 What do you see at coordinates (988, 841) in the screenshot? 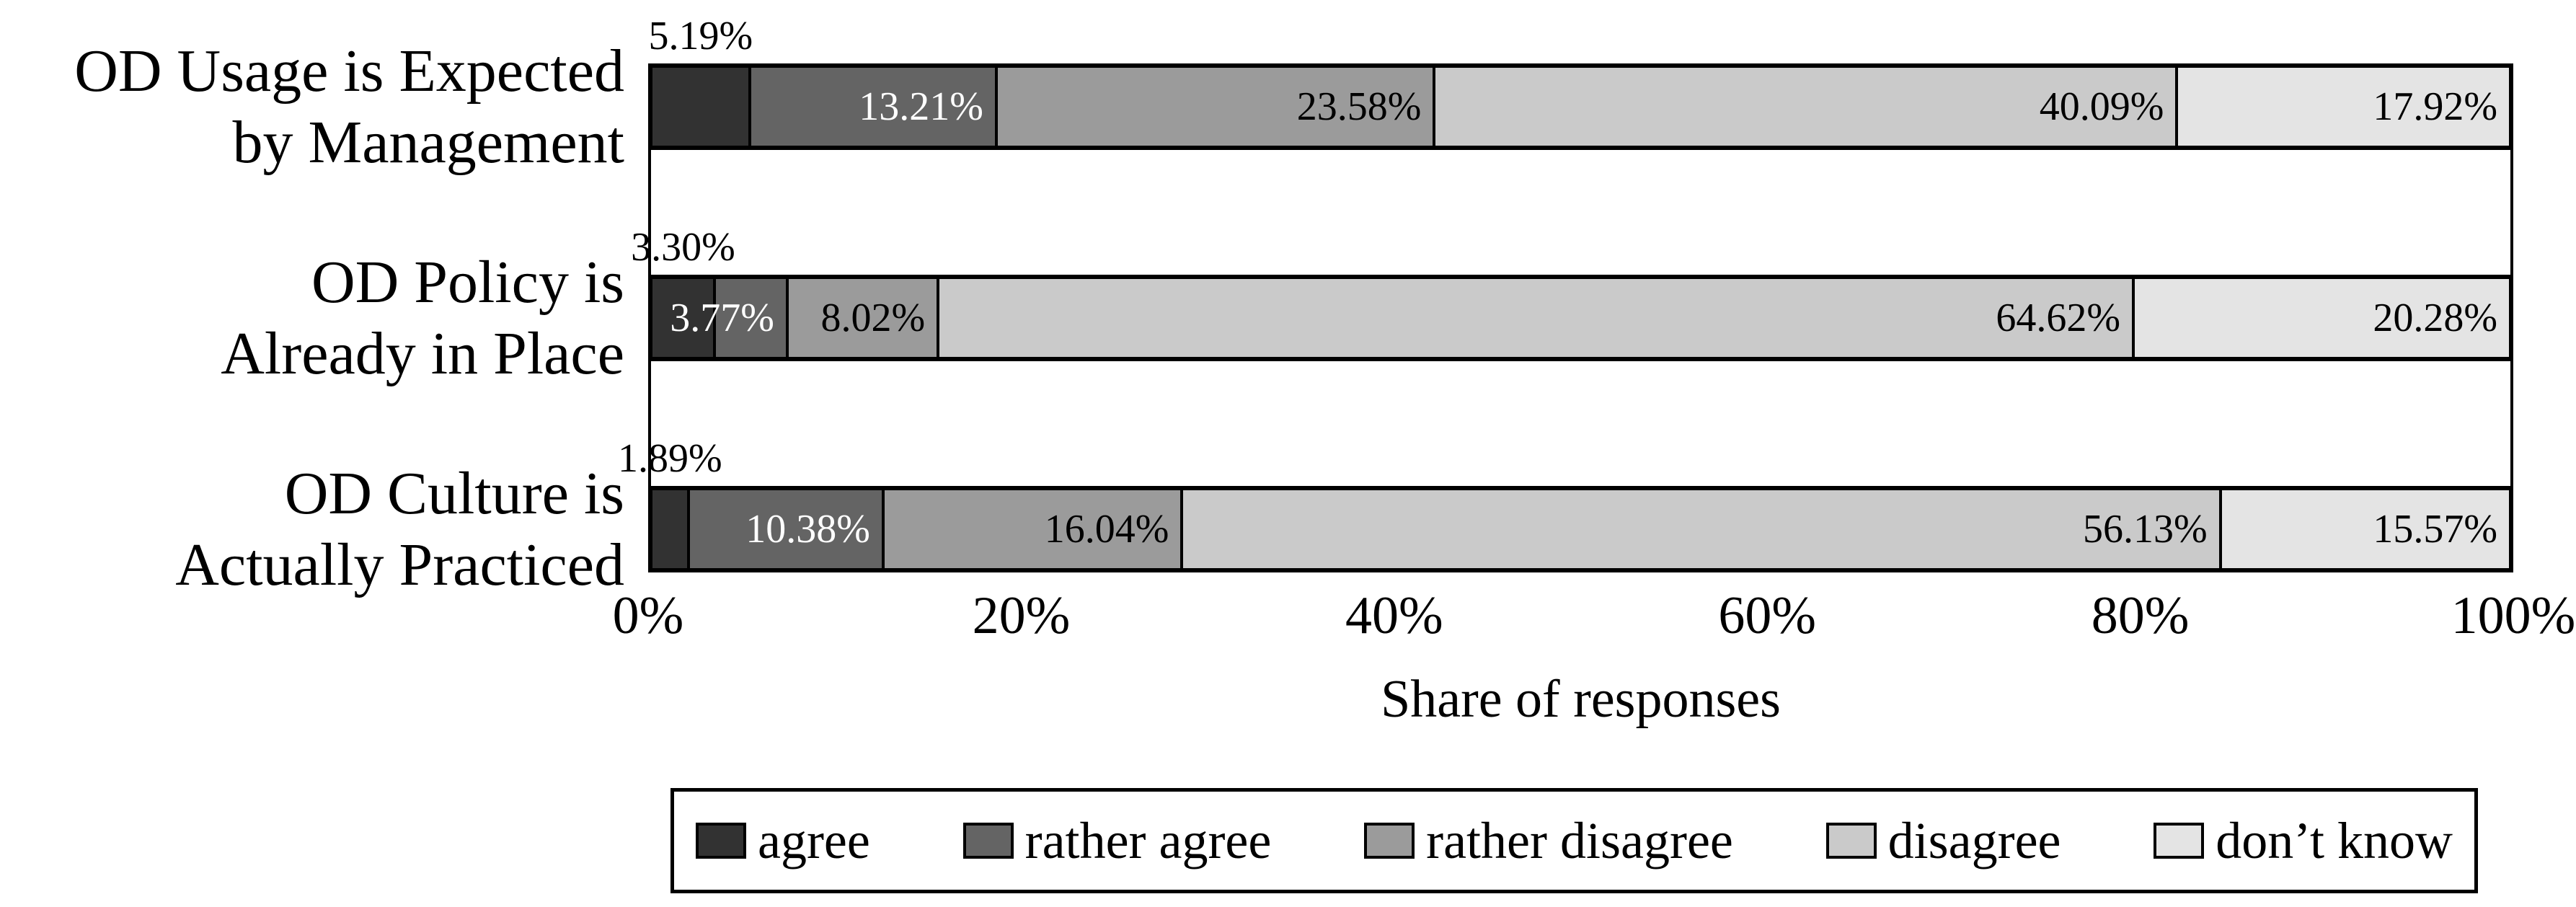
I see `legend-swatch-rather-agree` at bounding box center [988, 841].